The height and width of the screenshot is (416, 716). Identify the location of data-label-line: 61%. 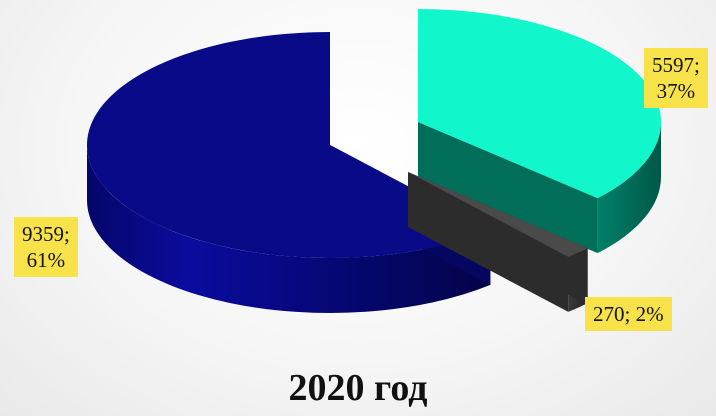
(46, 260).